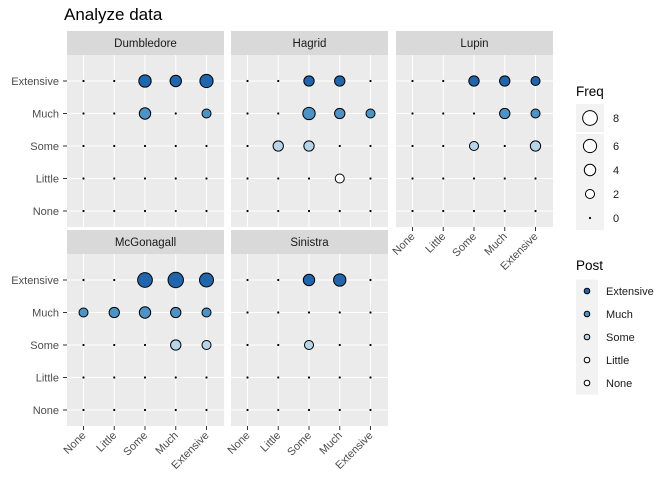  I want to click on legend-post-label: Some, so click(620, 338).